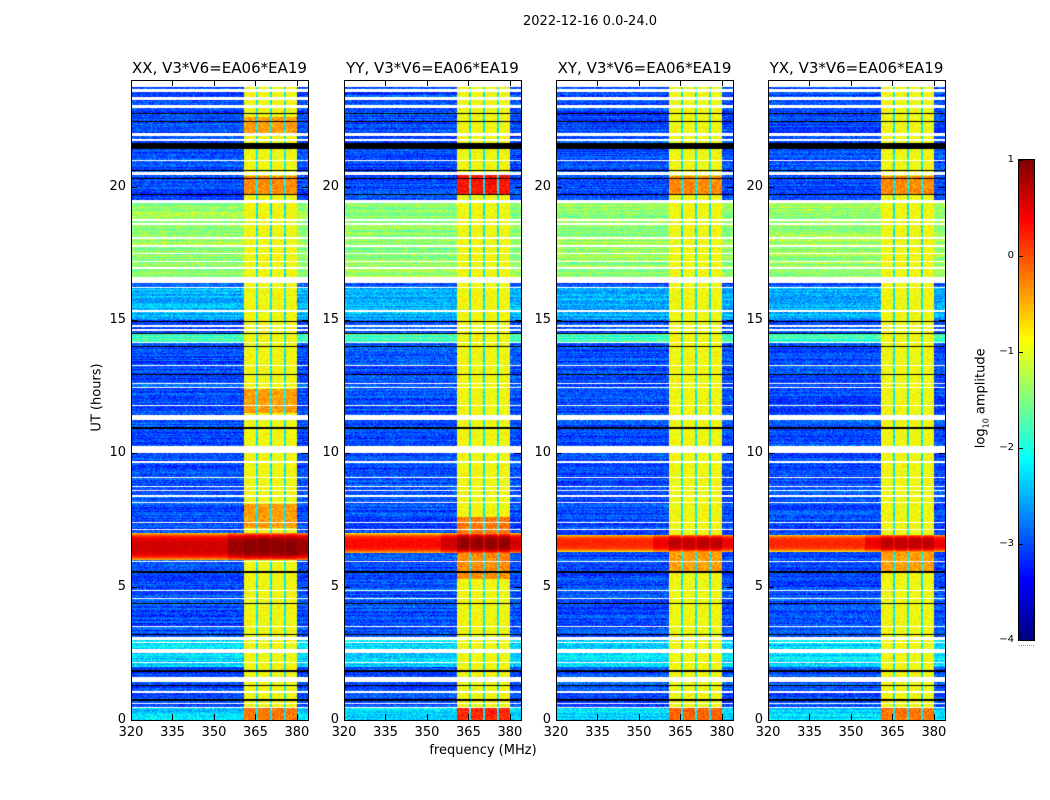  What do you see at coordinates (1006, 543) in the screenshot?
I see `colorbar-tick-label: −3` at bounding box center [1006, 543].